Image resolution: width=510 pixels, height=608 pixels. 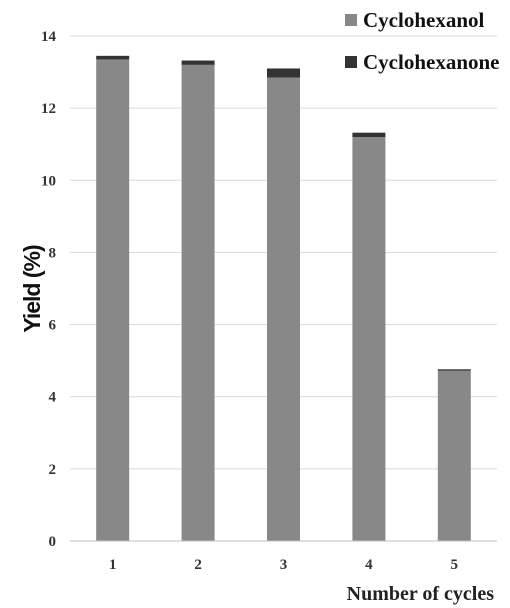 I want to click on y-tick-label-4: 4, so click(x=53, y=398).